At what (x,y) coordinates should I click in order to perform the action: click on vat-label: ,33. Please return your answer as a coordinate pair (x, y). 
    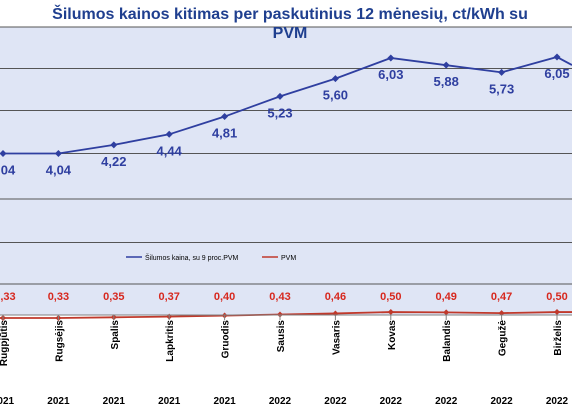
    Looking at the image, I should click on (7, 297).